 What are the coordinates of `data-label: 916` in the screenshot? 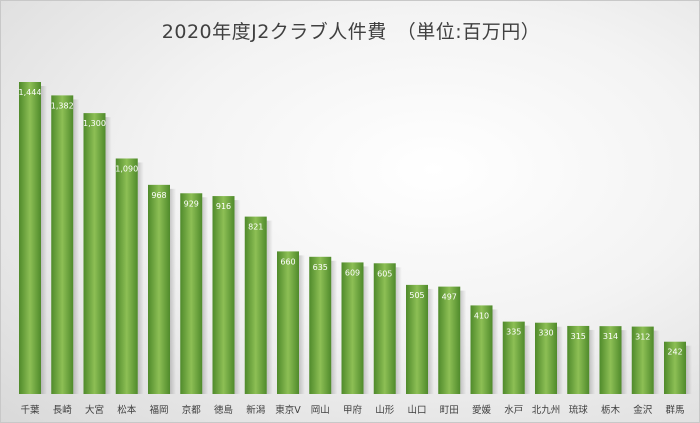 It's located at (223, 206).